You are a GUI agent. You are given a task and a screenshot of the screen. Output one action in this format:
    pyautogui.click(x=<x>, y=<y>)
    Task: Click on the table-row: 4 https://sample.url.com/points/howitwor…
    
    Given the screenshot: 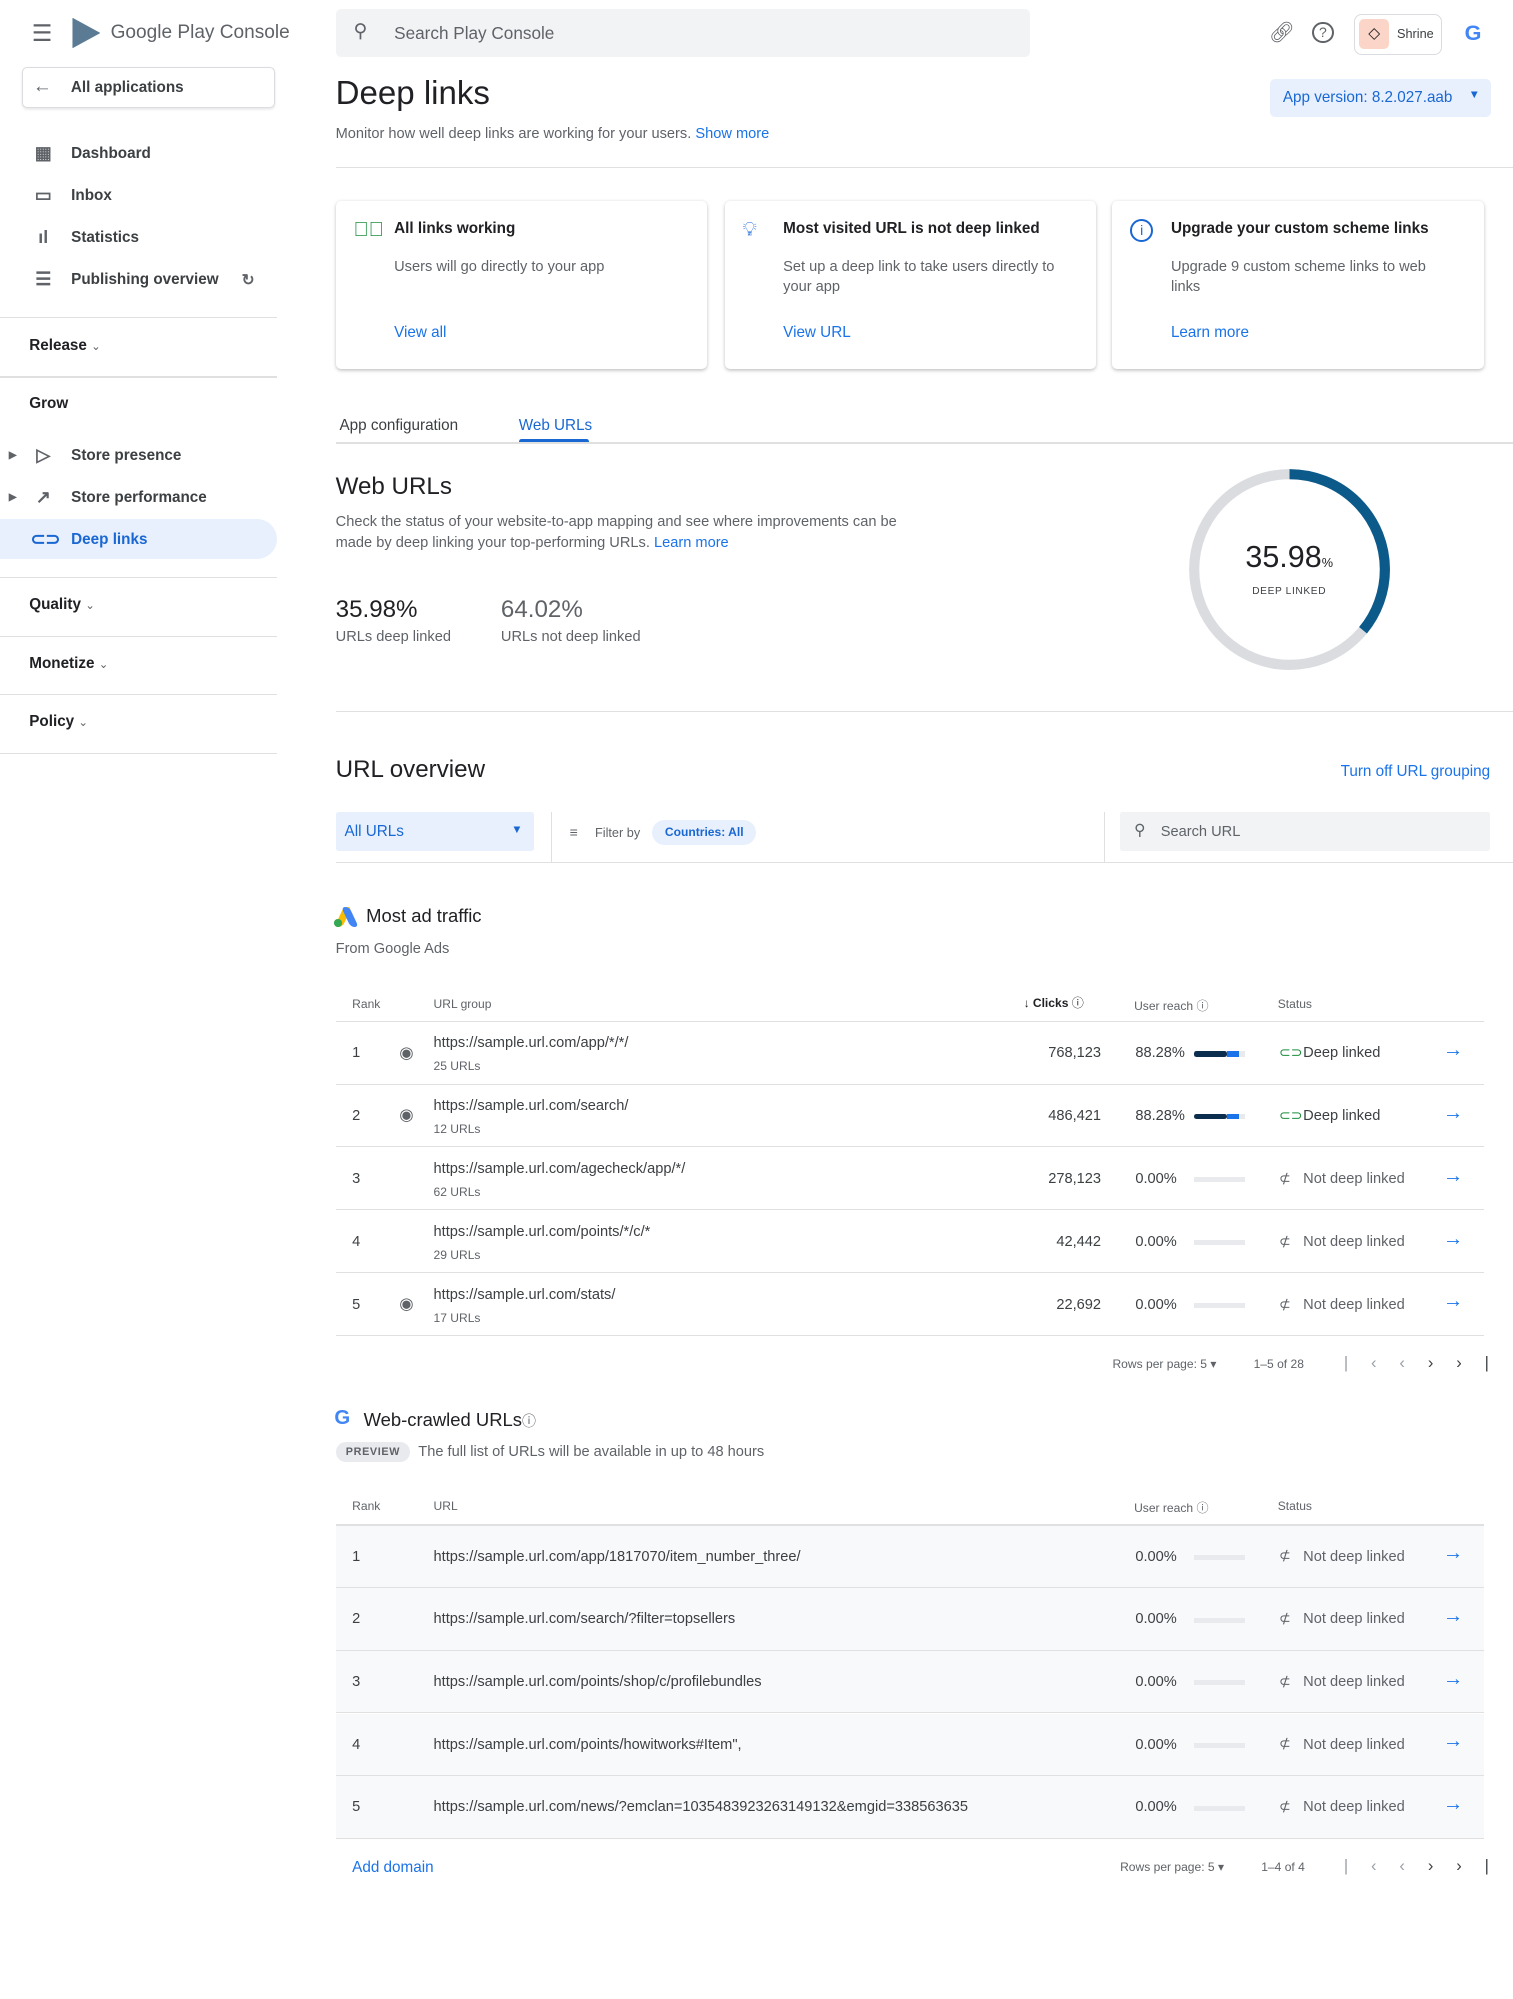 What is the action you would take?
    pyautogui.click(x=909, y=1745)
    